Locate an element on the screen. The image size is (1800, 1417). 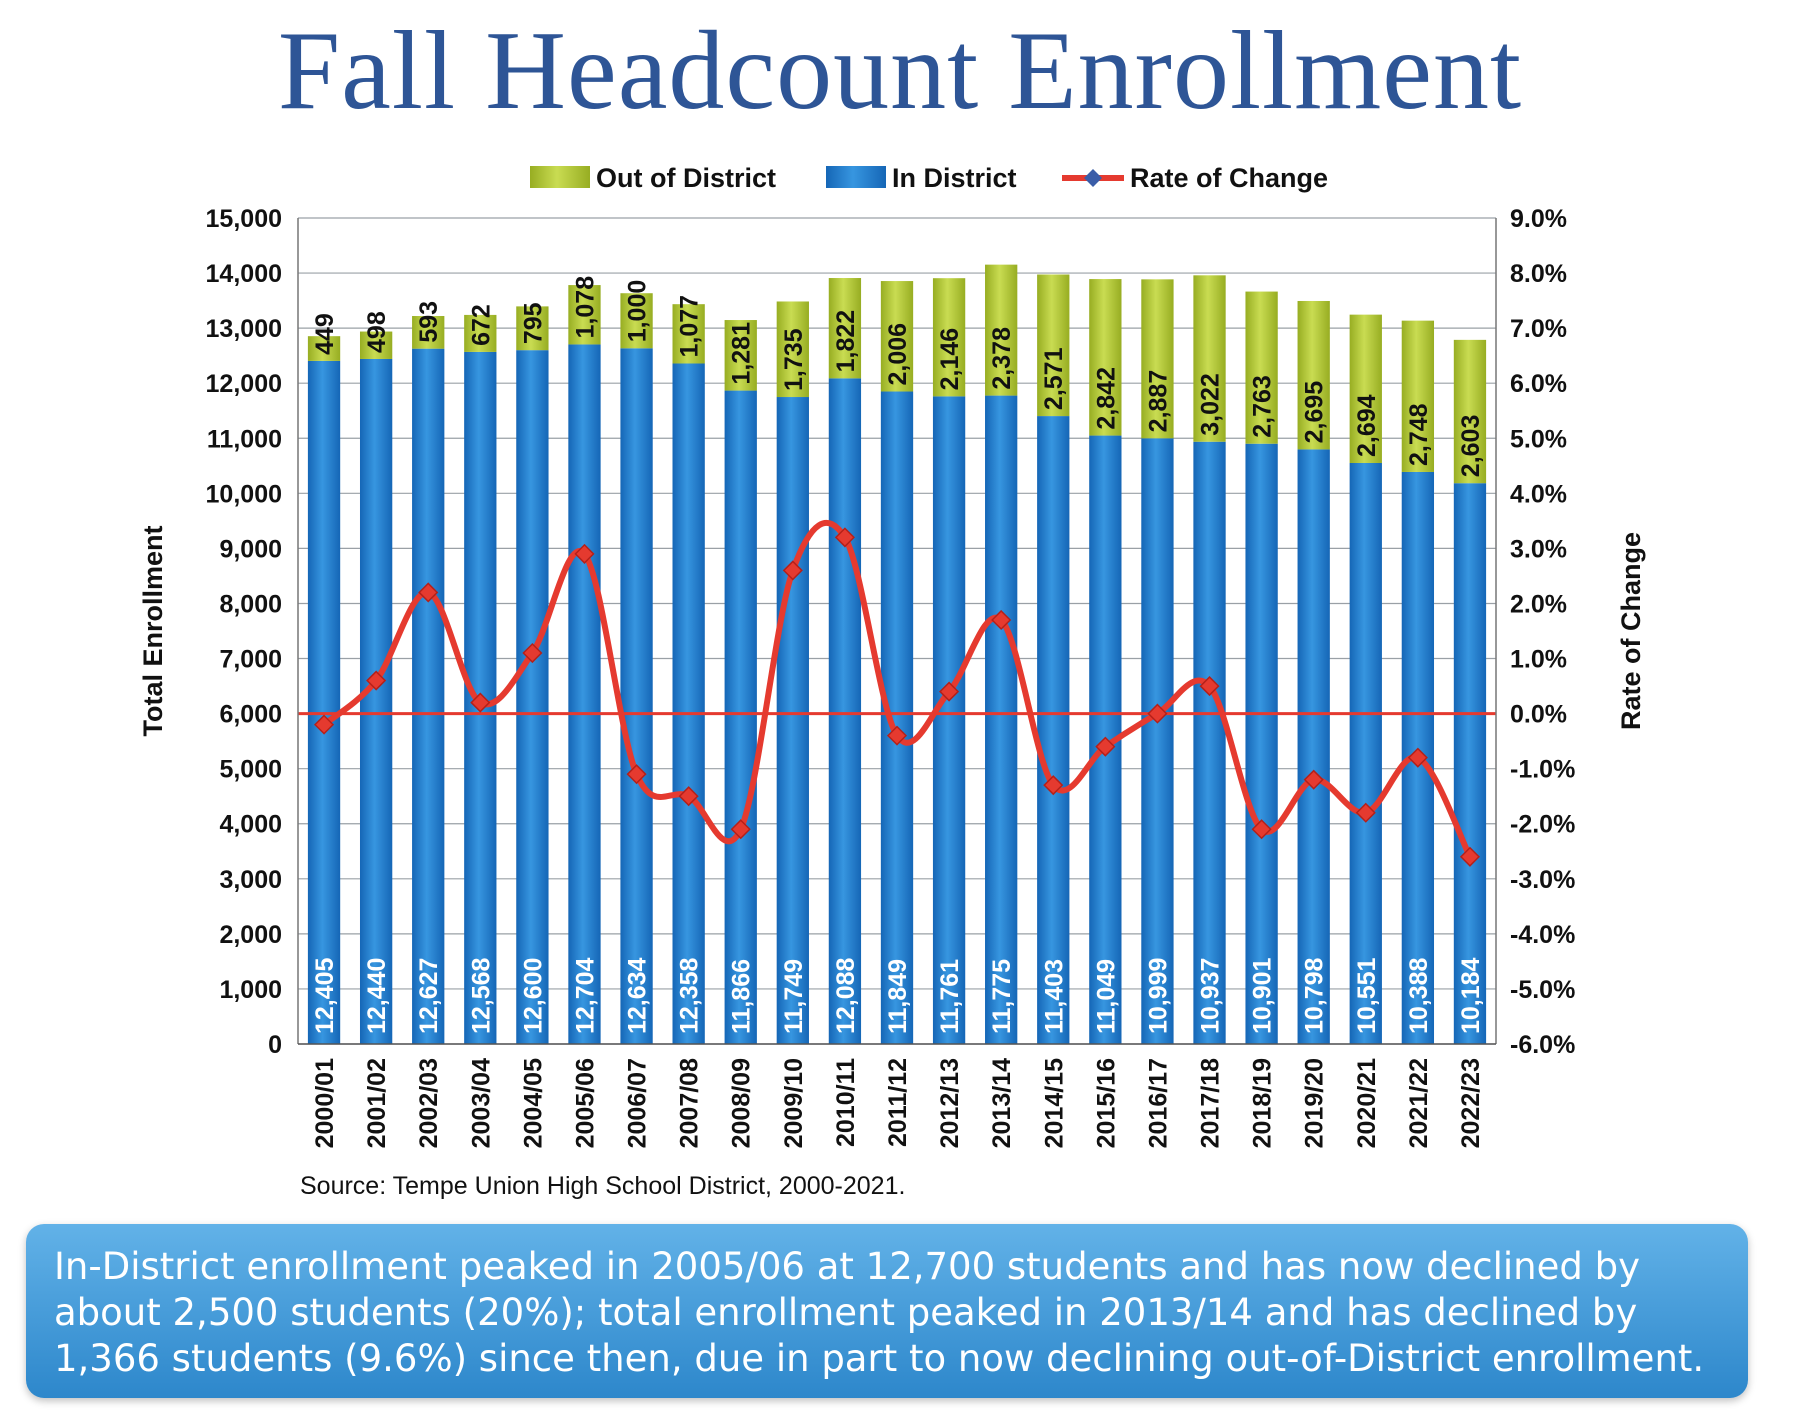
out-of-district-label: 2,748 is located at coordinates (1419, 434).